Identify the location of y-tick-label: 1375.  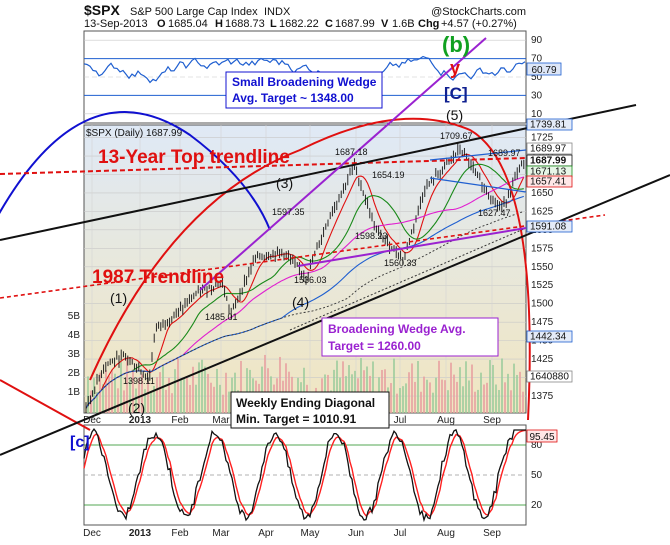
(542, 396).